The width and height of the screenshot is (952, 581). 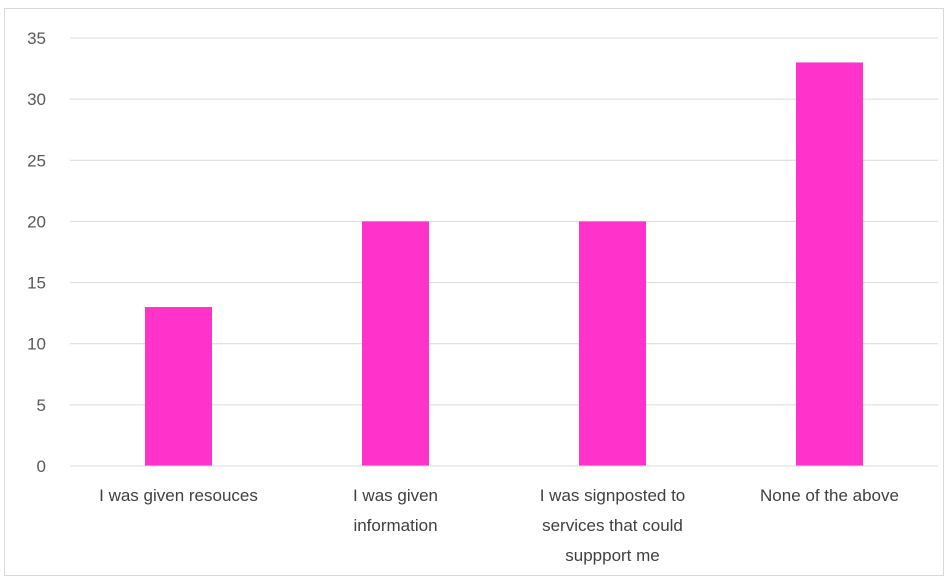 What do you see at coordinates (36, 160) in the screenshot?
I see `y-tick-label: 25` at bounding box center [36, 160].